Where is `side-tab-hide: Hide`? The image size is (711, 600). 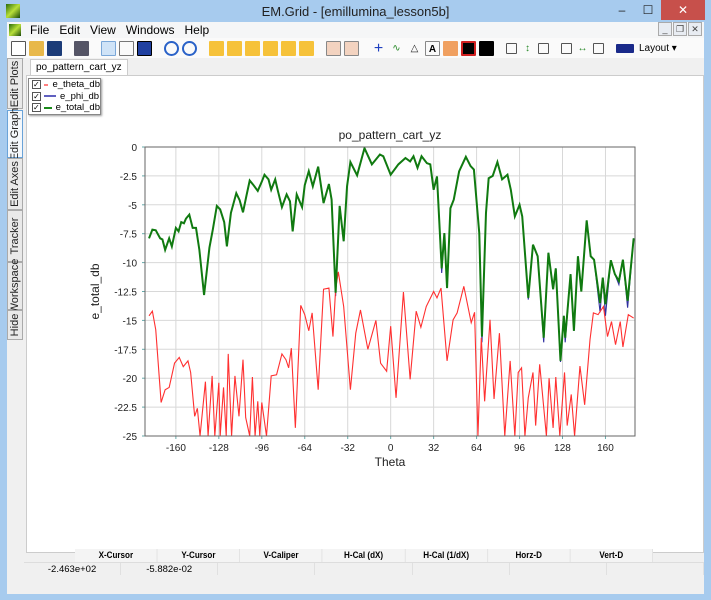
side-tab-hide: Hide is located at coordinates (15, 325).